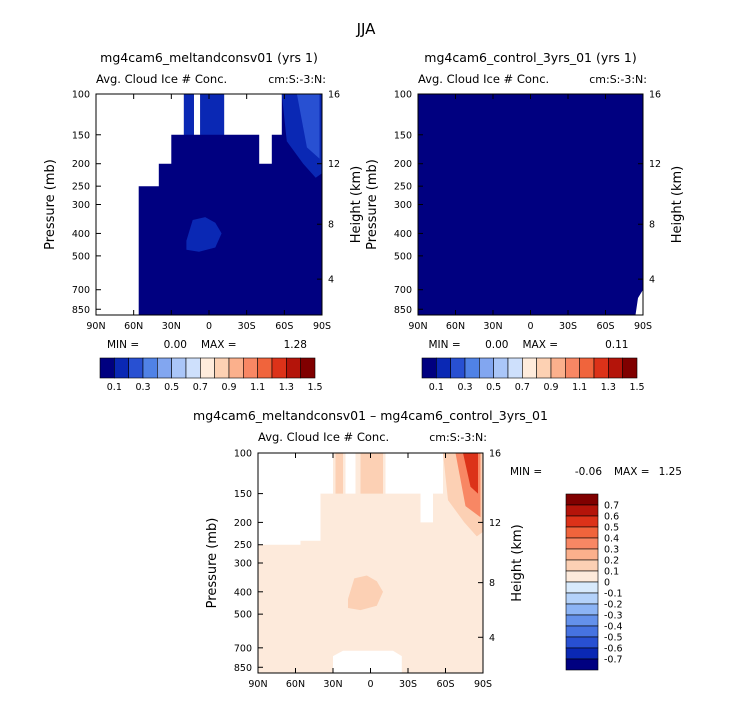 The image size is (732, 702). Describe the element at coordinates (403, 187) in the screenshot. I see `y-tick-label: 250` at that location.